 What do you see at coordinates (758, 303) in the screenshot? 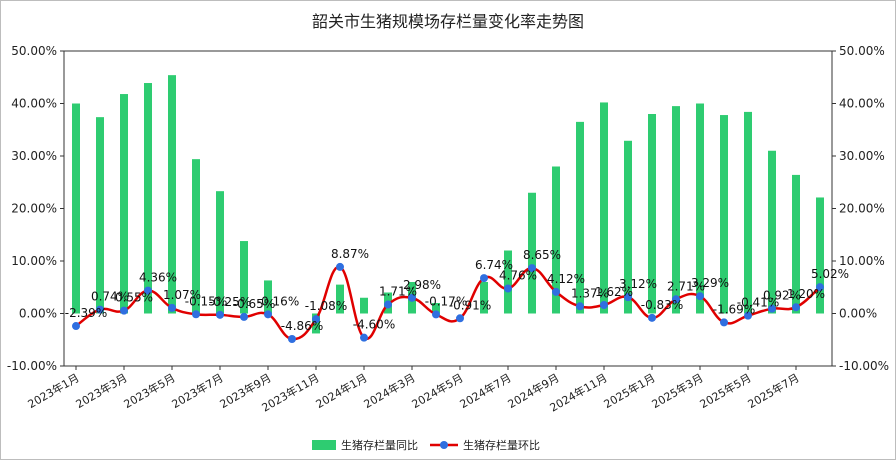
I see `mom-data-label: -0.41%` at bounding box center [758, 303].